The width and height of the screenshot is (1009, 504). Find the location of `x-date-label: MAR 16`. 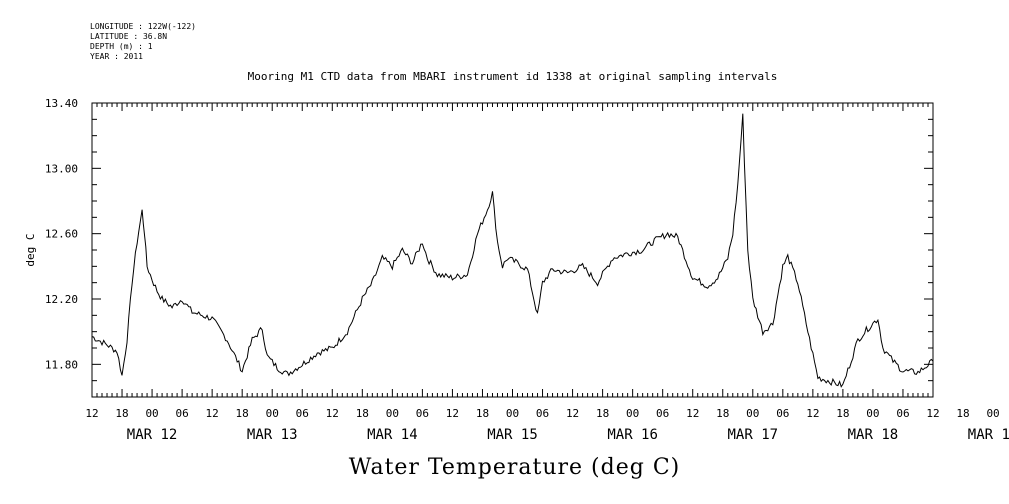

x-date-label: MAR 16 is located at coordinates (632, 435).